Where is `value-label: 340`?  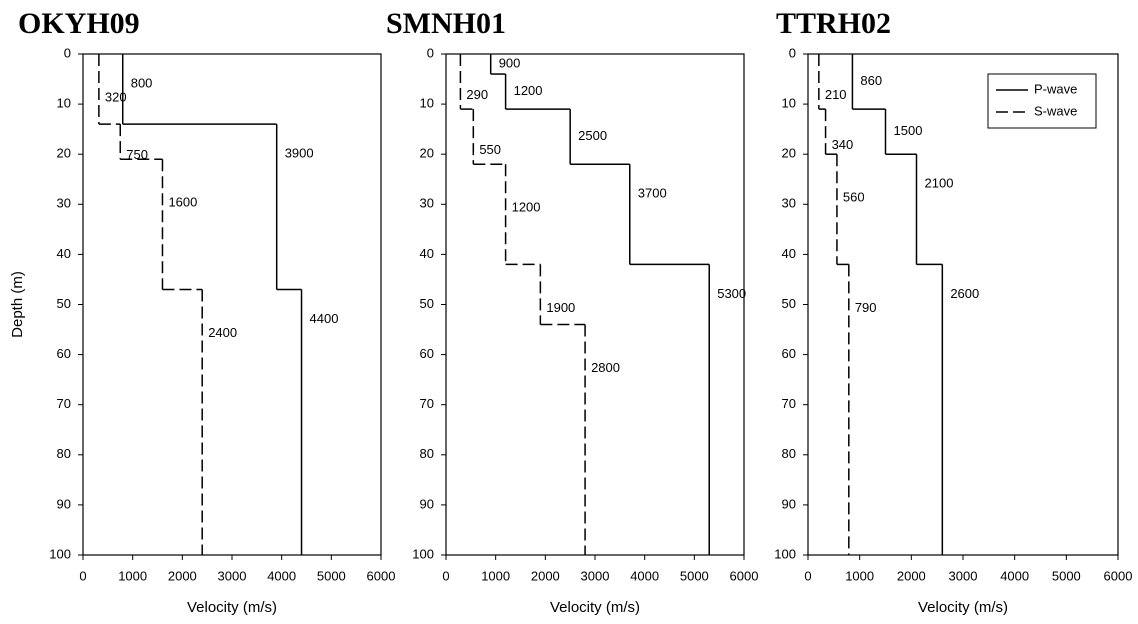
value-label: 340 is located at coordinates (843, 144).